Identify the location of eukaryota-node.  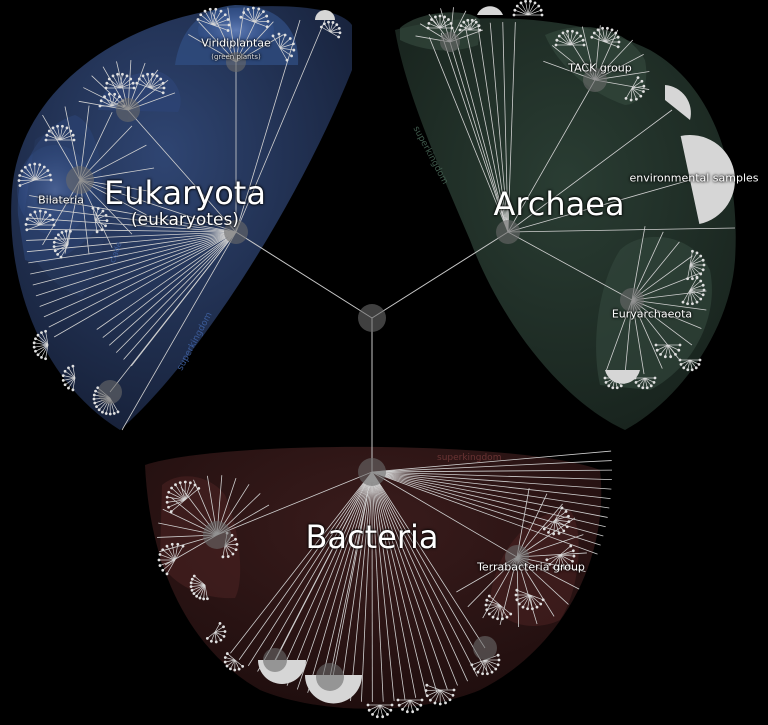
(236, 232).